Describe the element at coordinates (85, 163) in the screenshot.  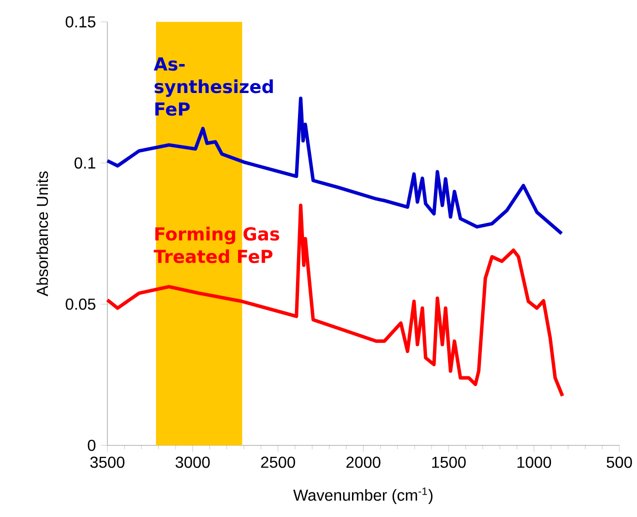
I see `y-tick-label: 0.1` at that location.